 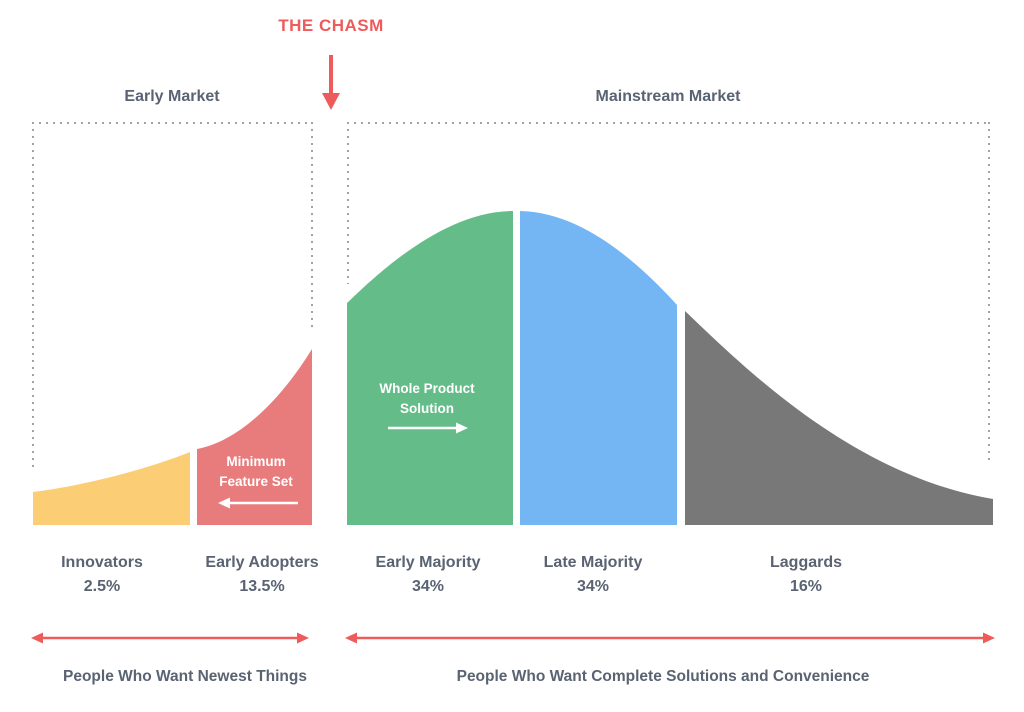 What do you see at coordinates (348, 203) in the screenshot?
I see `mainstream-box-left` at bounding box center [348, 203].